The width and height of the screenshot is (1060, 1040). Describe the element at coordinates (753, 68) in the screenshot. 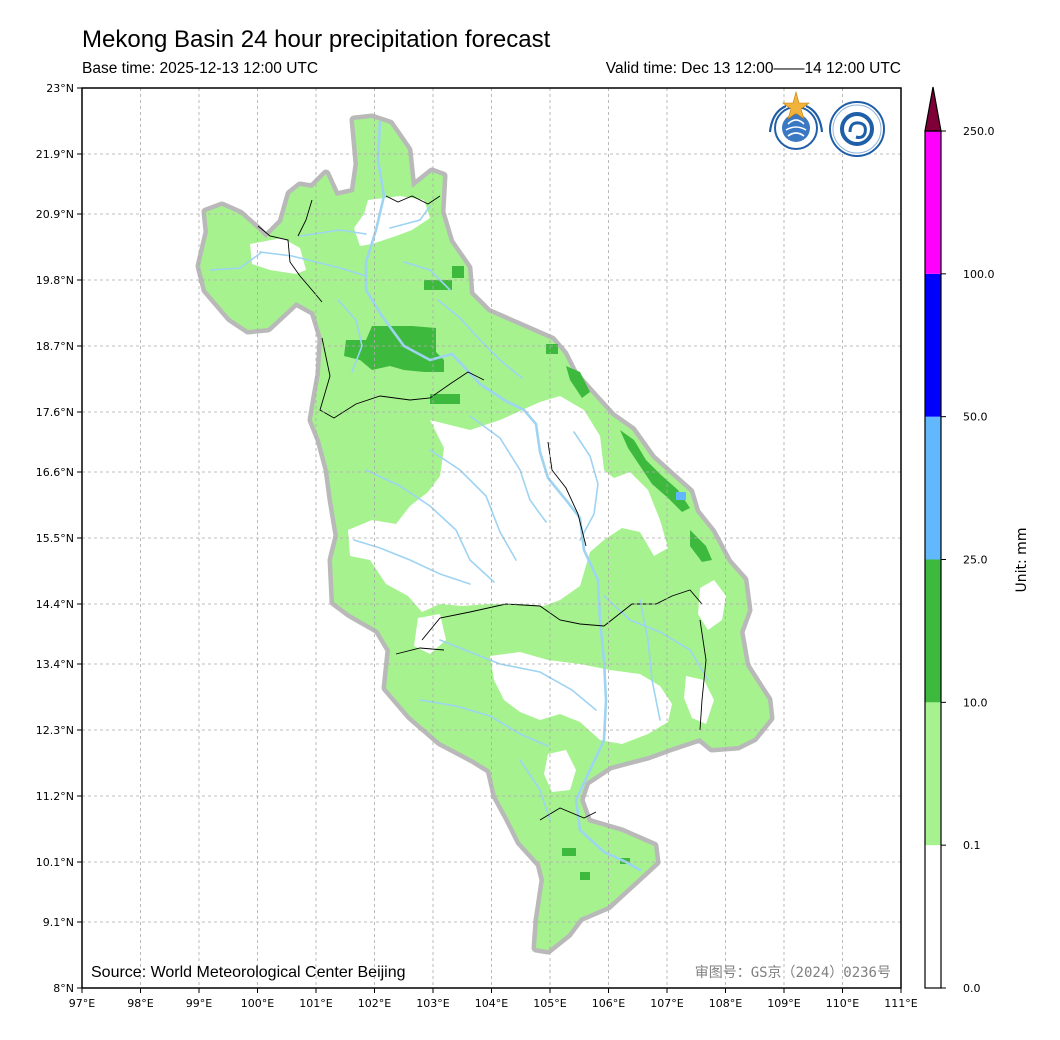

I see `valid-time-label: Valid time: Dec 13 12:00——14 12:00 UTC` at that location.